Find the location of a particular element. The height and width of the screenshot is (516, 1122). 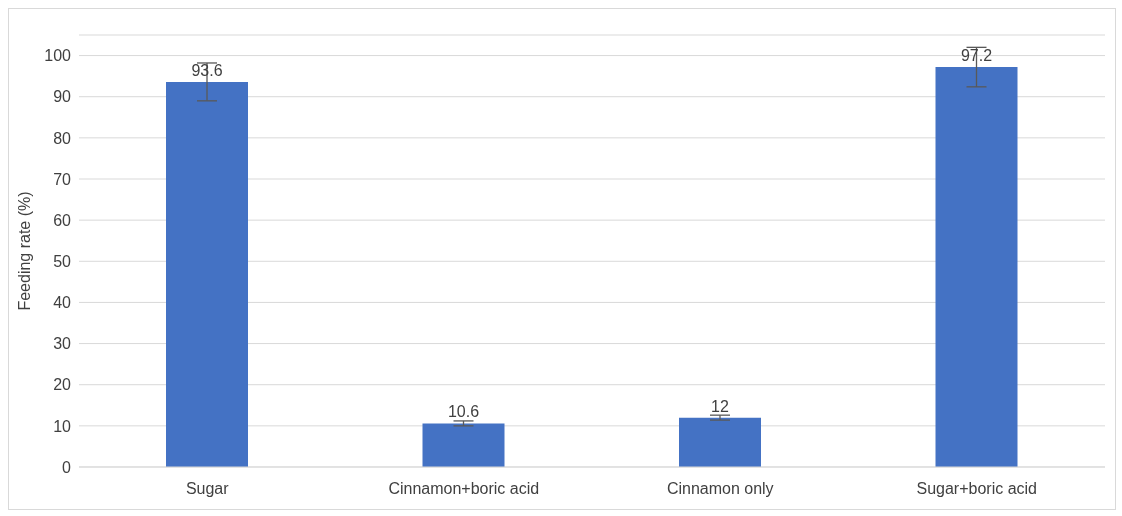

y-tick-label: 20 is located at coordinates (62, 385).